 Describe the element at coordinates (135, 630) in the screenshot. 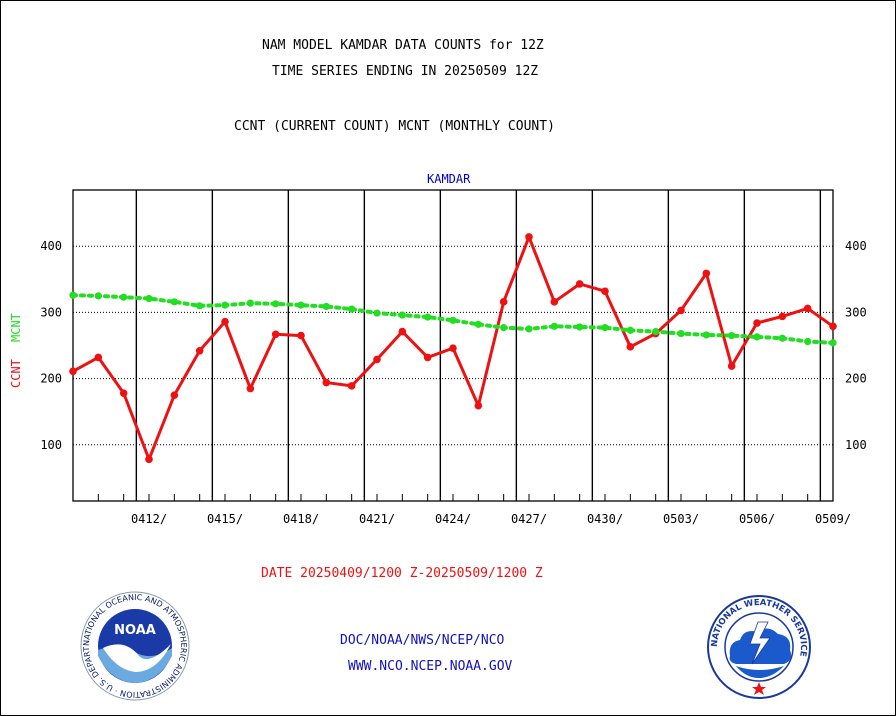

I see `noaa-logo-text: NOAA` at that location.